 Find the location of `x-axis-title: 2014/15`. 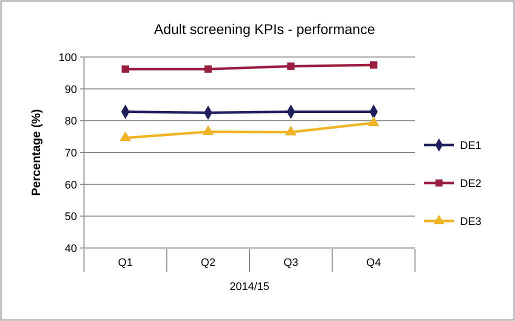

x-axis-title: 2014/15 is located at coordinates (250, 287).